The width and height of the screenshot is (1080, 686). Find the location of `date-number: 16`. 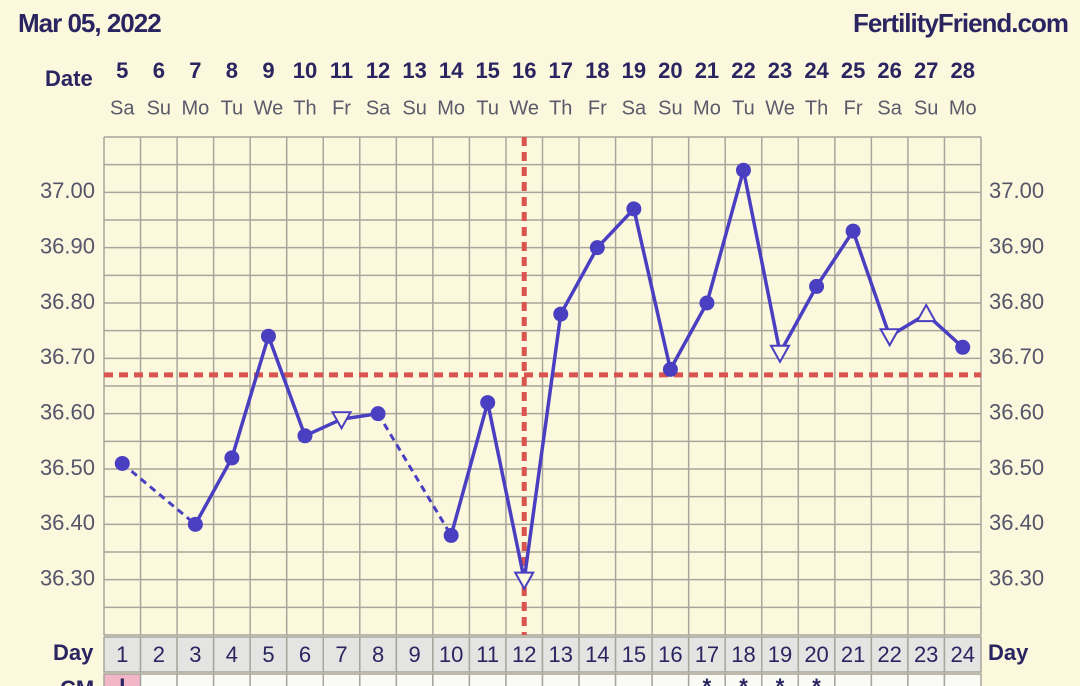

date-number: 16 is located at coordinates (524, 70).